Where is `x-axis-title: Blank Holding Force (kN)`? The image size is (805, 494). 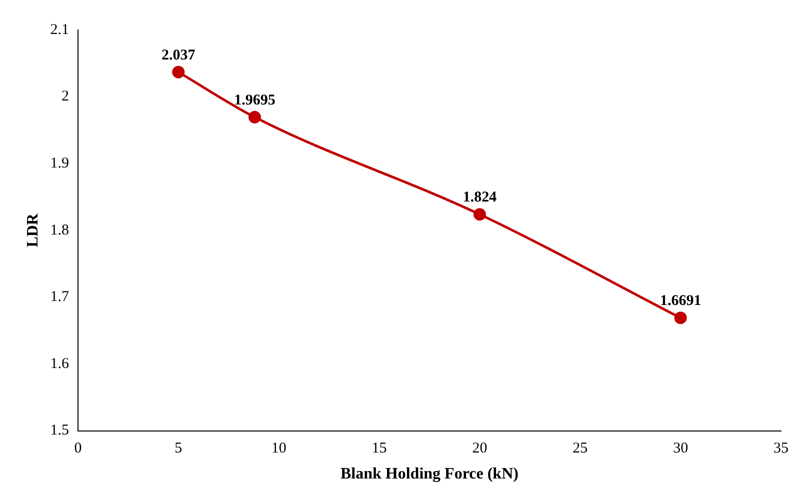
x-axis-title: Blank Holding Force (kN) is located at coordinates (429, 474).